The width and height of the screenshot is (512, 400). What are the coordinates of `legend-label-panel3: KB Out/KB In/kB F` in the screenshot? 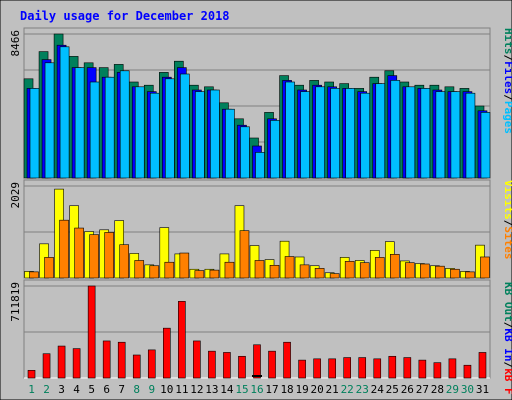 It's located at (507, 338).